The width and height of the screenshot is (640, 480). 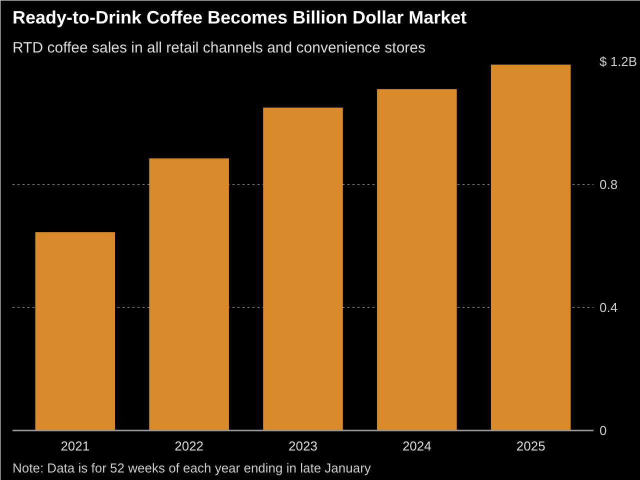 What do you see at coordinates (417, 446) in the screenshot?
I see `x-tick-label: 2024` at bounding box center [417, 446].